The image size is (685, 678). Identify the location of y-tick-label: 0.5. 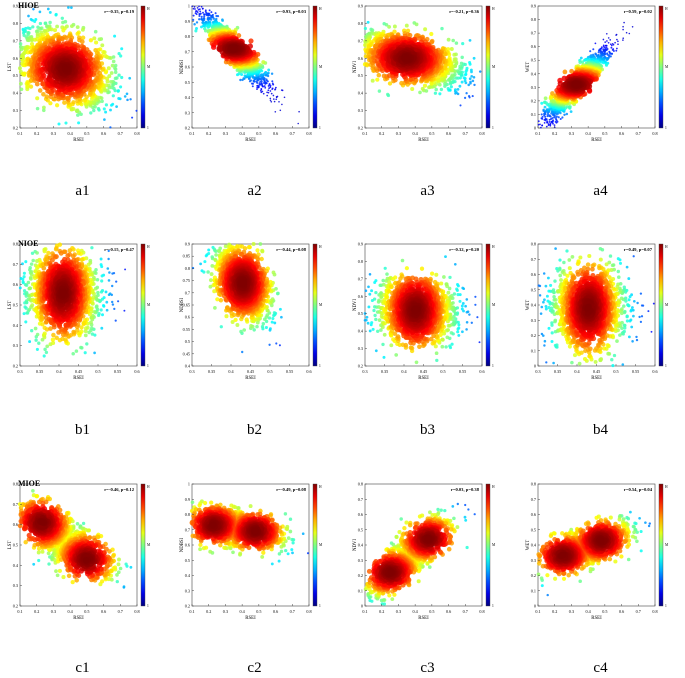
(533, 60).